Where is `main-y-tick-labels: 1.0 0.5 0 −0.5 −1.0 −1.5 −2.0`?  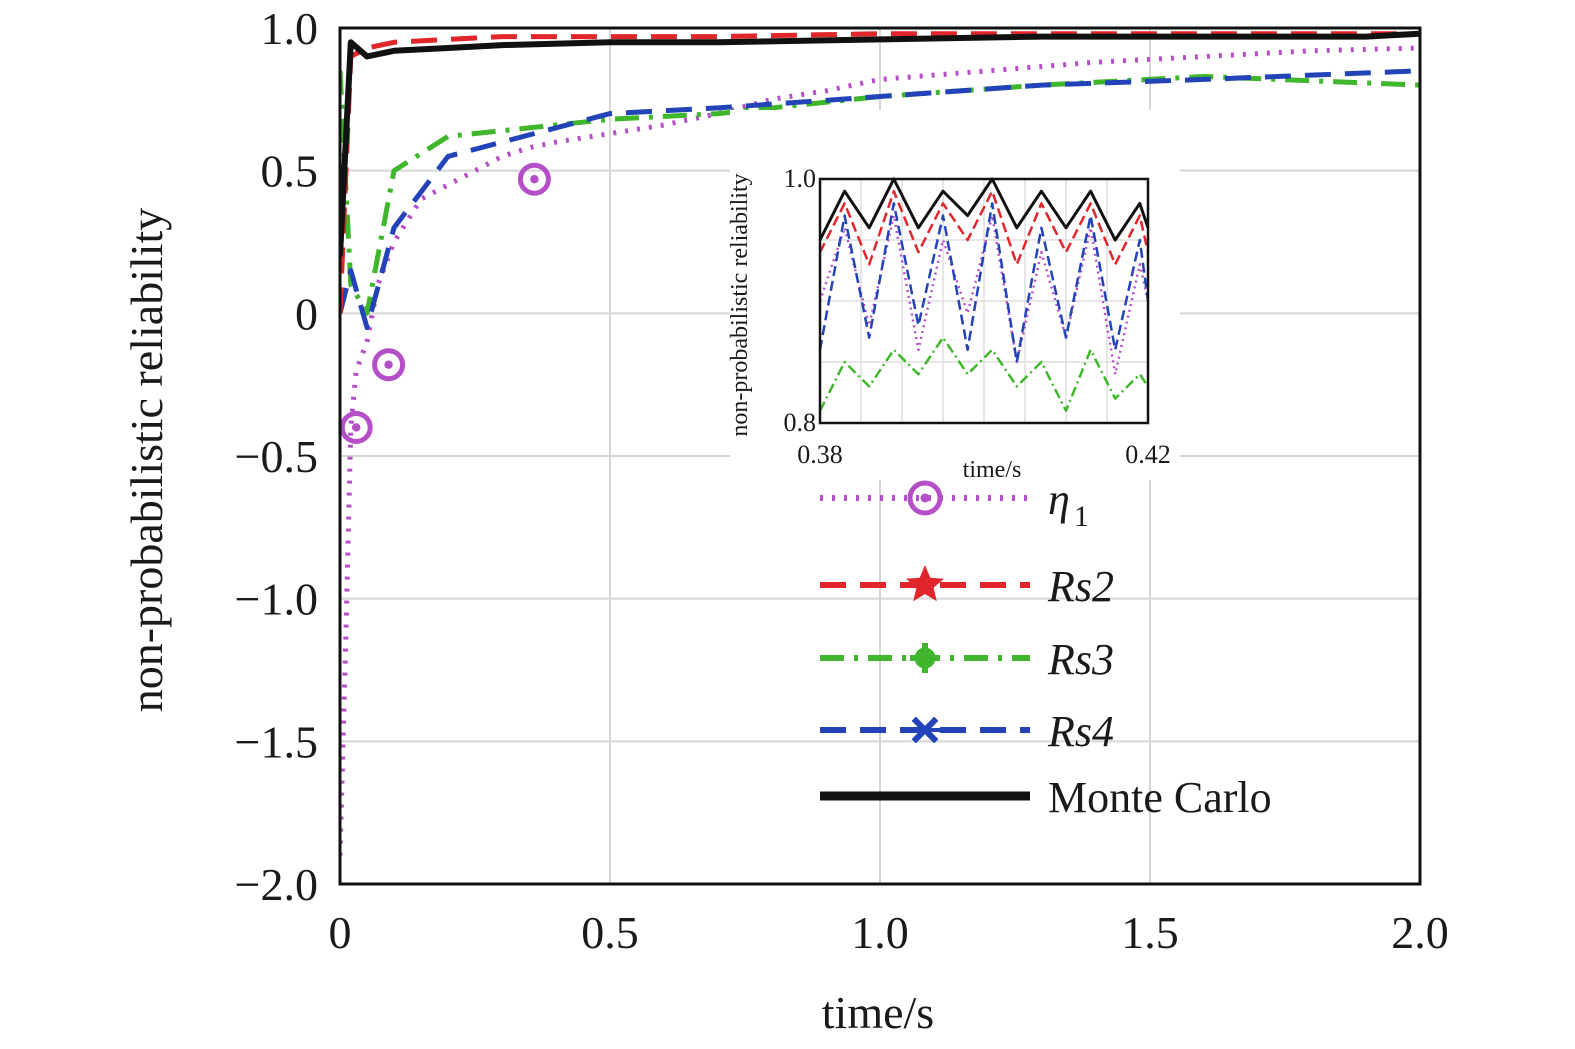
main-y-tick-labels: 1.0 0.5 0 −0.5 −1.0 −1.5 −2.0 is located at coordinates (276, 456).